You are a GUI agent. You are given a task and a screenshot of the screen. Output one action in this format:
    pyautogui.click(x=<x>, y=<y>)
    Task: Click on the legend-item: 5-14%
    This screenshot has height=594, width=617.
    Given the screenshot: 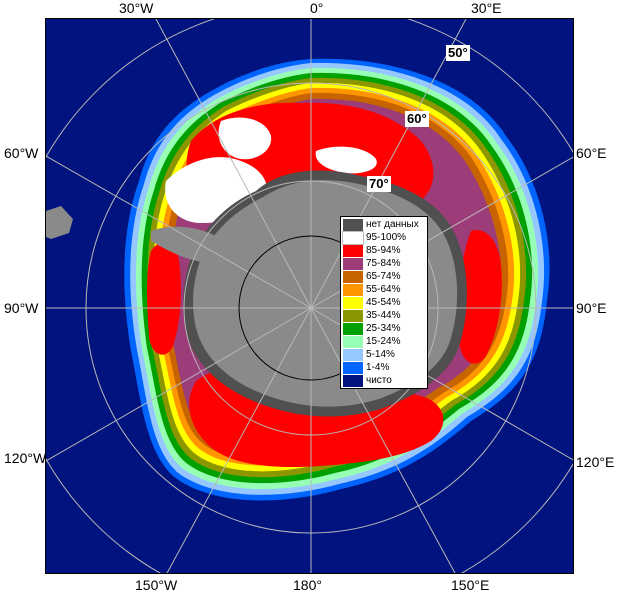 What is the action you would take?
    pyautogui.click(x=384, y=354)
    